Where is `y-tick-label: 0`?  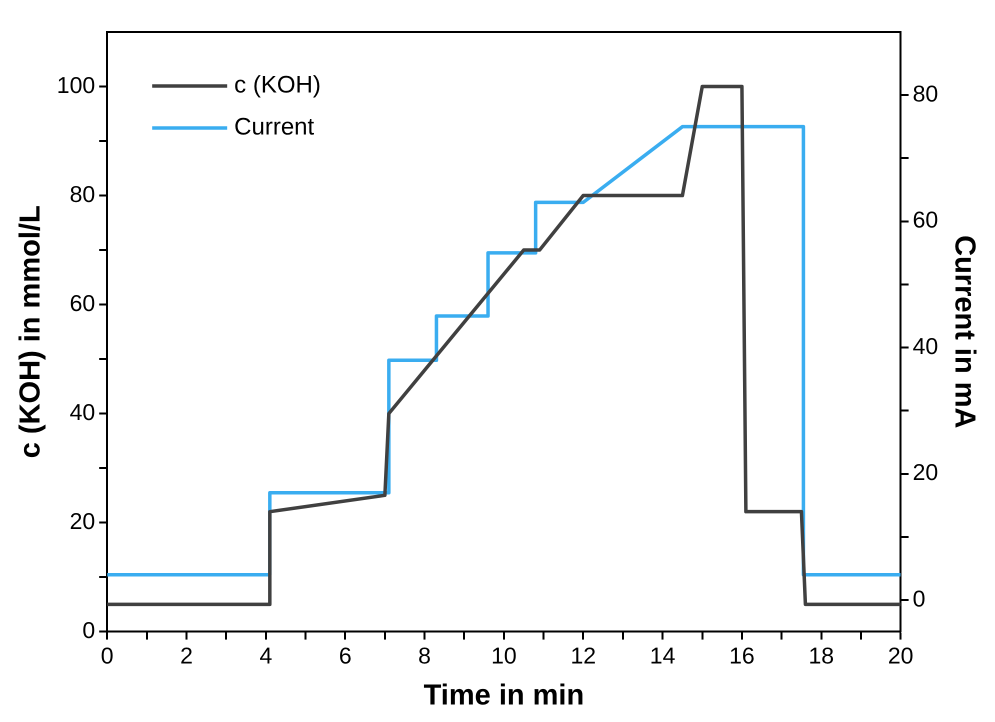 y-tick-label: 0 is located at coordinates (89, 629).